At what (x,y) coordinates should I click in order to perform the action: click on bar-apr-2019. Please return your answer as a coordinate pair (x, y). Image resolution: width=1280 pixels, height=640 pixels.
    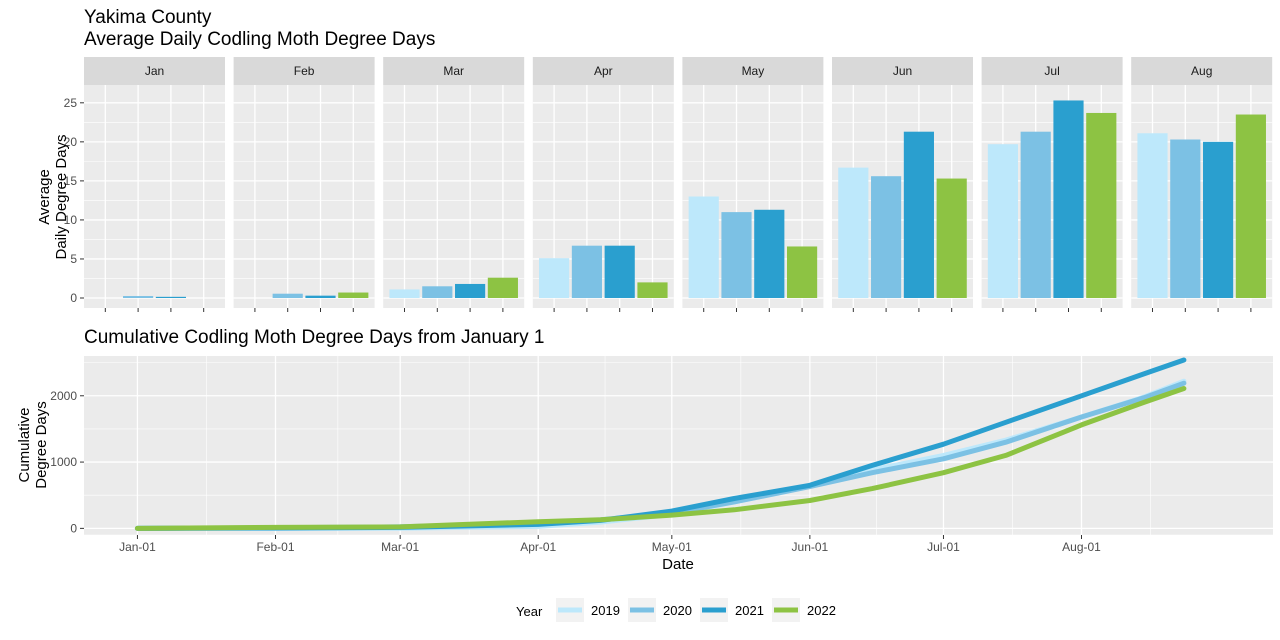
    Looking at the image, I should click on (554, 278).